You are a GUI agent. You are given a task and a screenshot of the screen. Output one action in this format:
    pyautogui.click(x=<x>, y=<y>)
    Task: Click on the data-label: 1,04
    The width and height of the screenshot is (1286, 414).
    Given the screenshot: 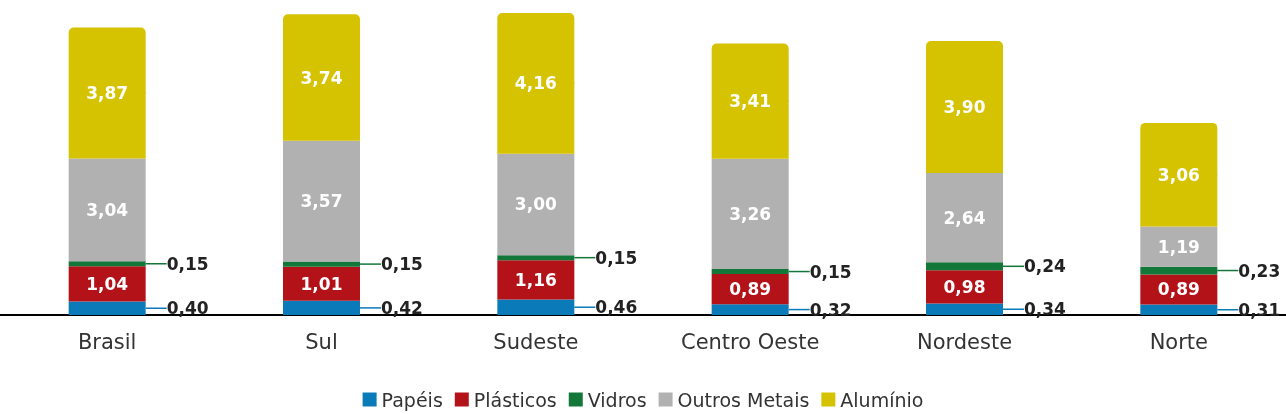 What is the action you would take?
    pyautogui.click(x=107, y=283)
    